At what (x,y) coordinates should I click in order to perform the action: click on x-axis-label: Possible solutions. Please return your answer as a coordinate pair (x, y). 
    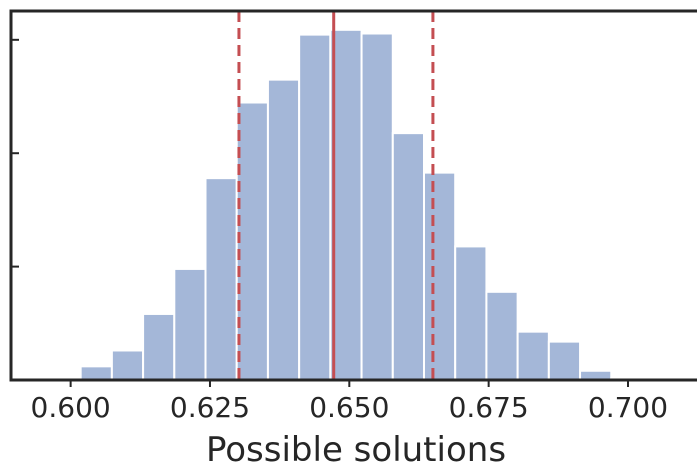
    Looking at the image, I should click on (356, 448).